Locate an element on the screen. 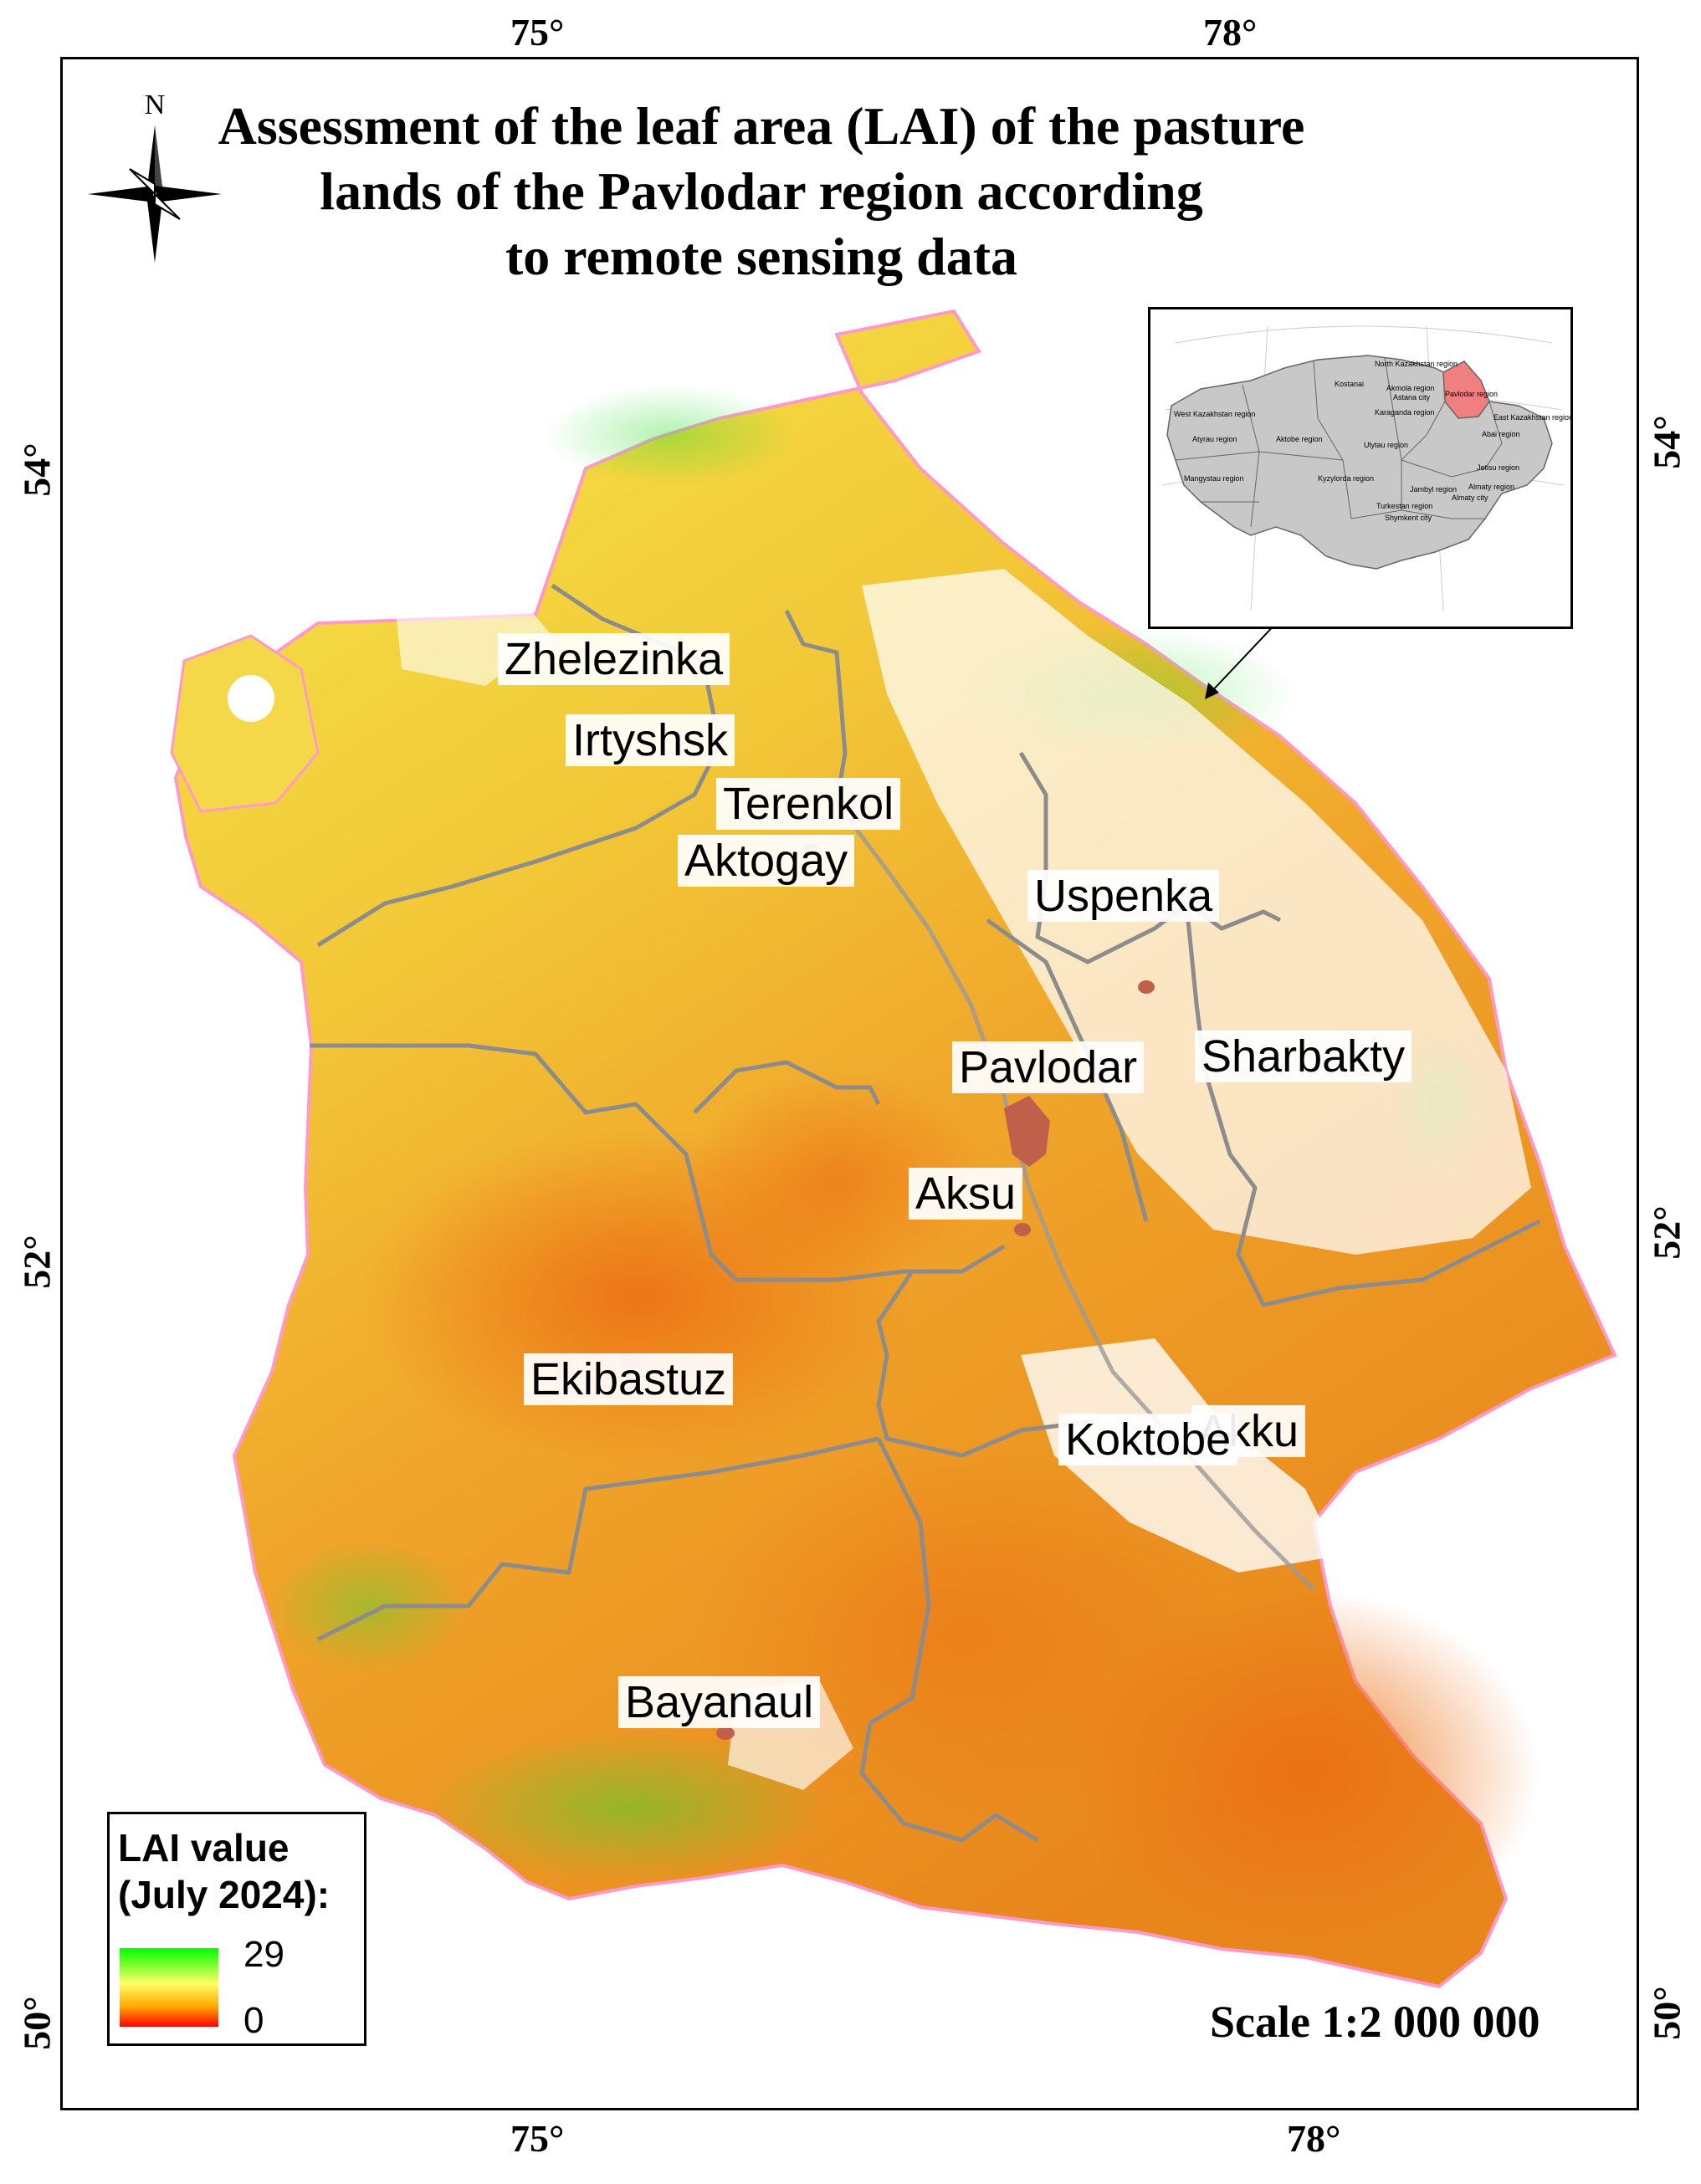 Image resolution: width=1701 pixels, height=2184 pixels. inset-label-almaty-city: Almaty city is located at coordinates (1470, 498).